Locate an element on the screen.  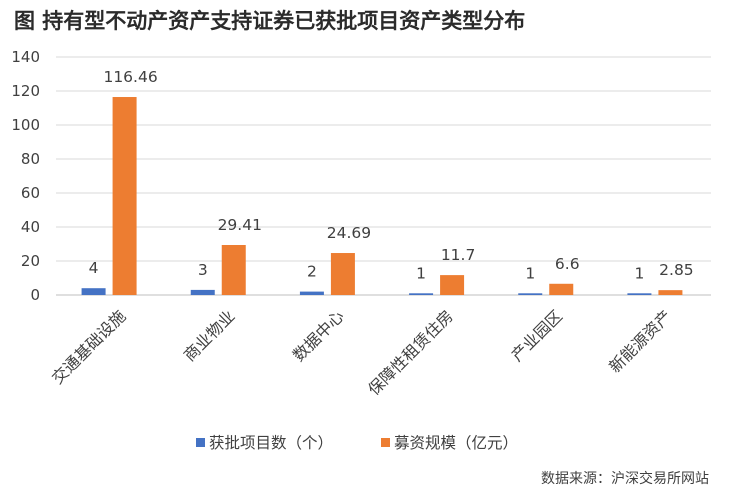
data-label: 4 is located at coordinates (94, 268).